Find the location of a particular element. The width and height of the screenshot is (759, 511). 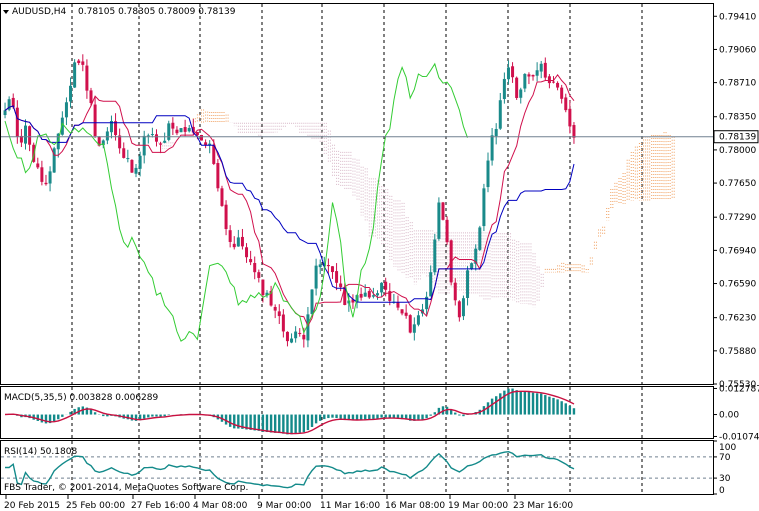

price-tick-label: 0.79060 is located at coordinates (737, 50).